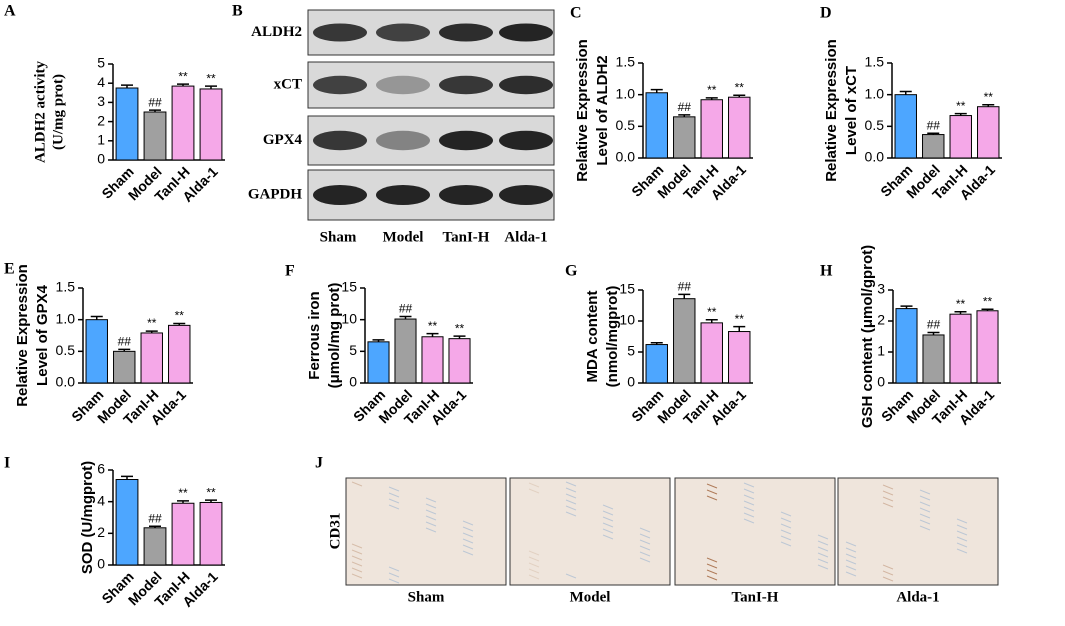 This screenshot has width=1065, height=626. What do you see at coordinates (10, 11) in the screenshot?
I see `panel-letter: A` at bounding box center [10, 11].